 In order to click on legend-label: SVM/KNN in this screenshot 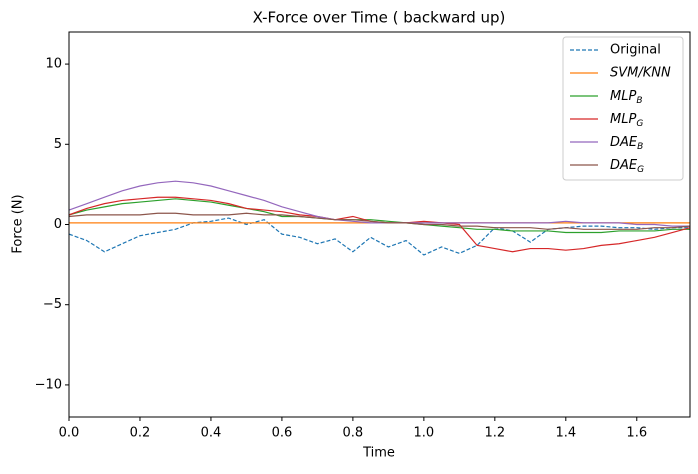, I will do `click(640, 73)`.